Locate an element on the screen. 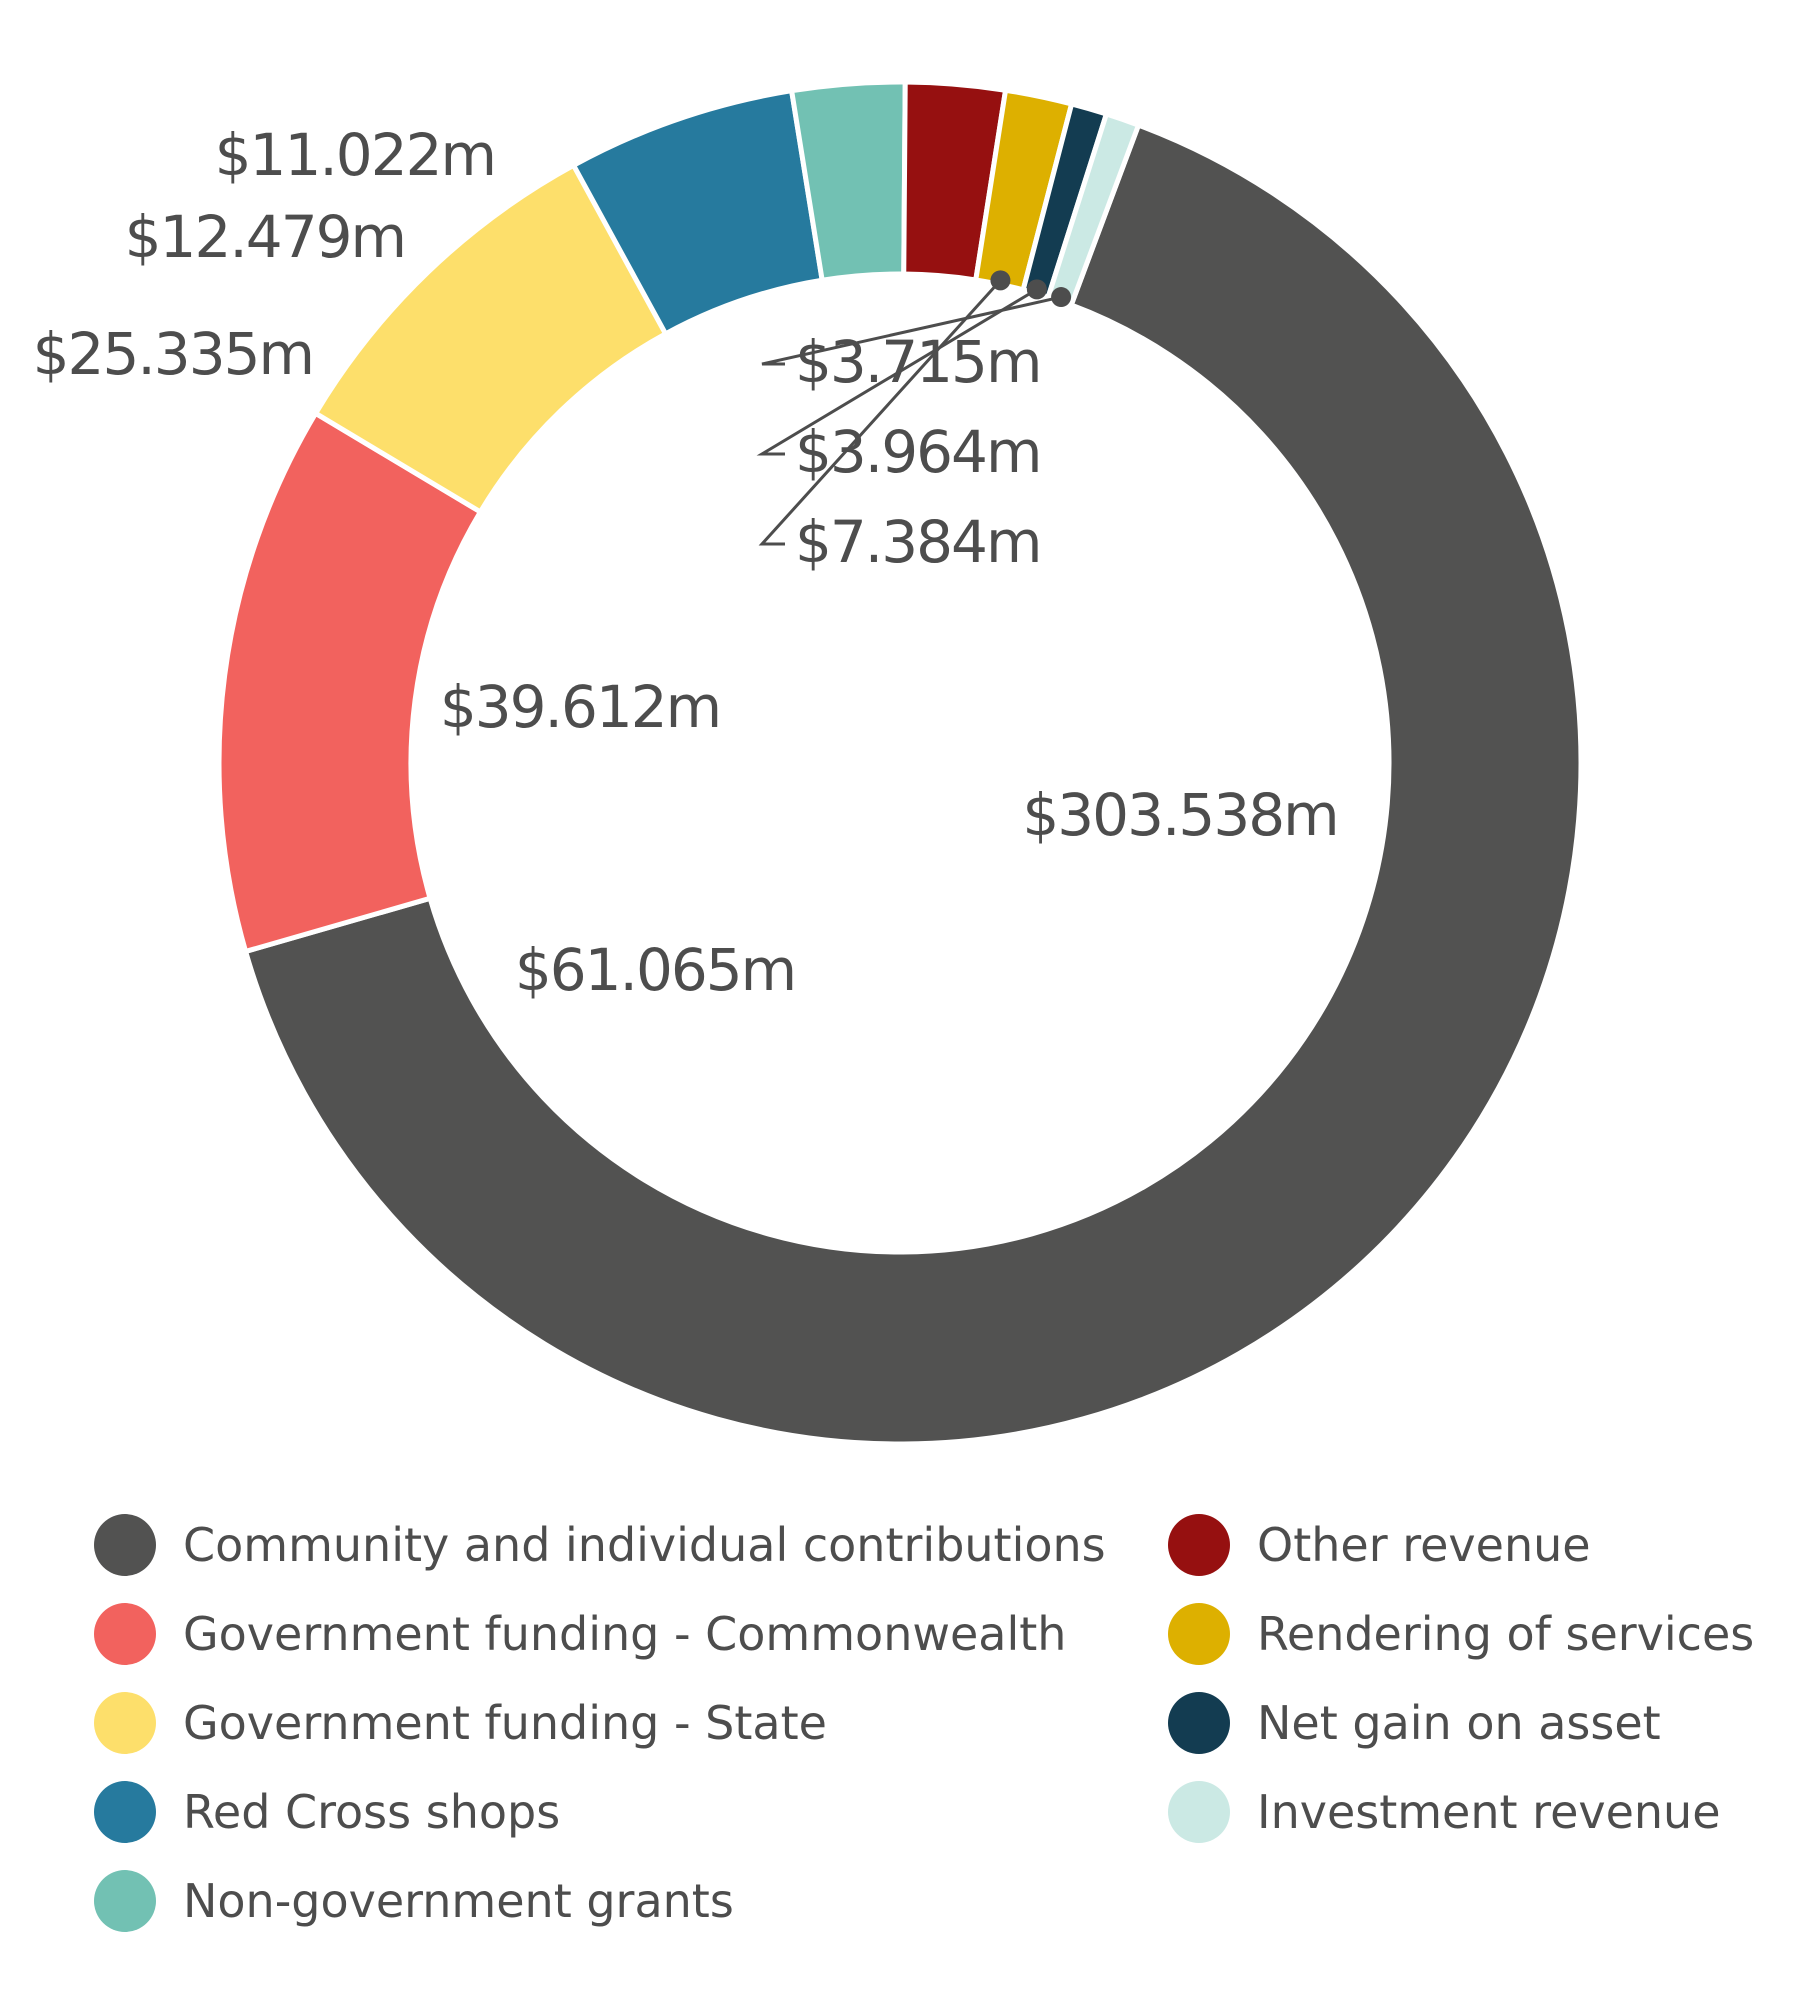 This screenshot has height=2000, width=1801. legend-item-investment-revenue: Investment revenue is located at coordinates (1444, 1812).